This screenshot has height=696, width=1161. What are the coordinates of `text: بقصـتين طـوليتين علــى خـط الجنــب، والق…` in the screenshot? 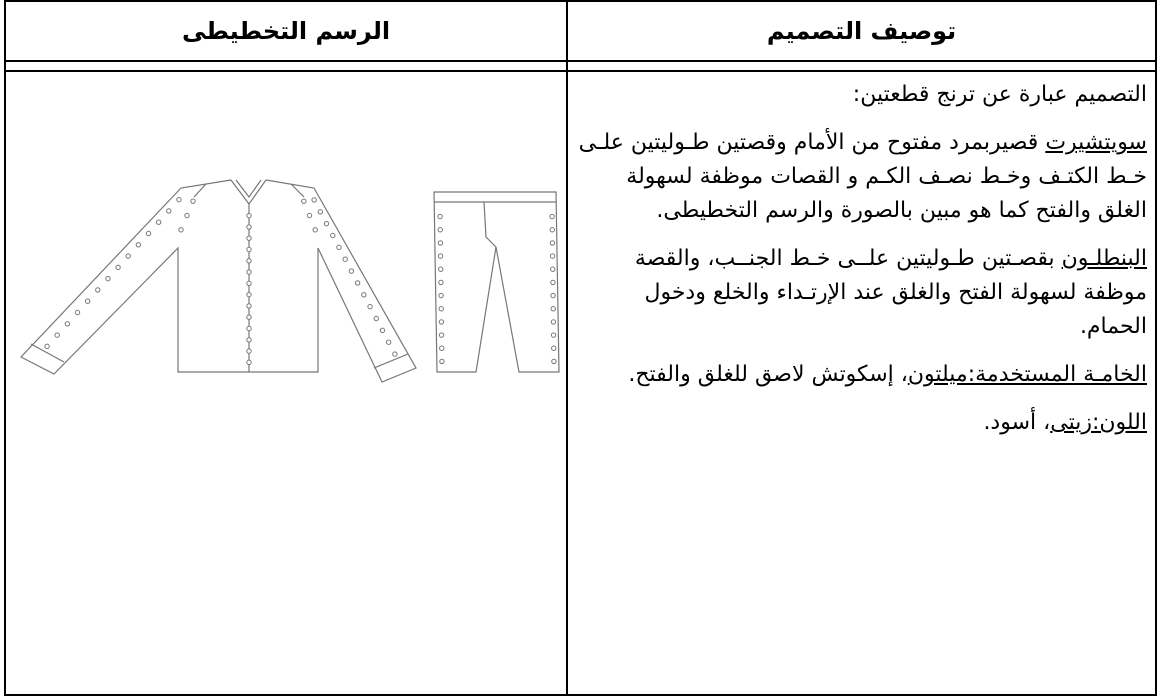 It's located at (890, 292).